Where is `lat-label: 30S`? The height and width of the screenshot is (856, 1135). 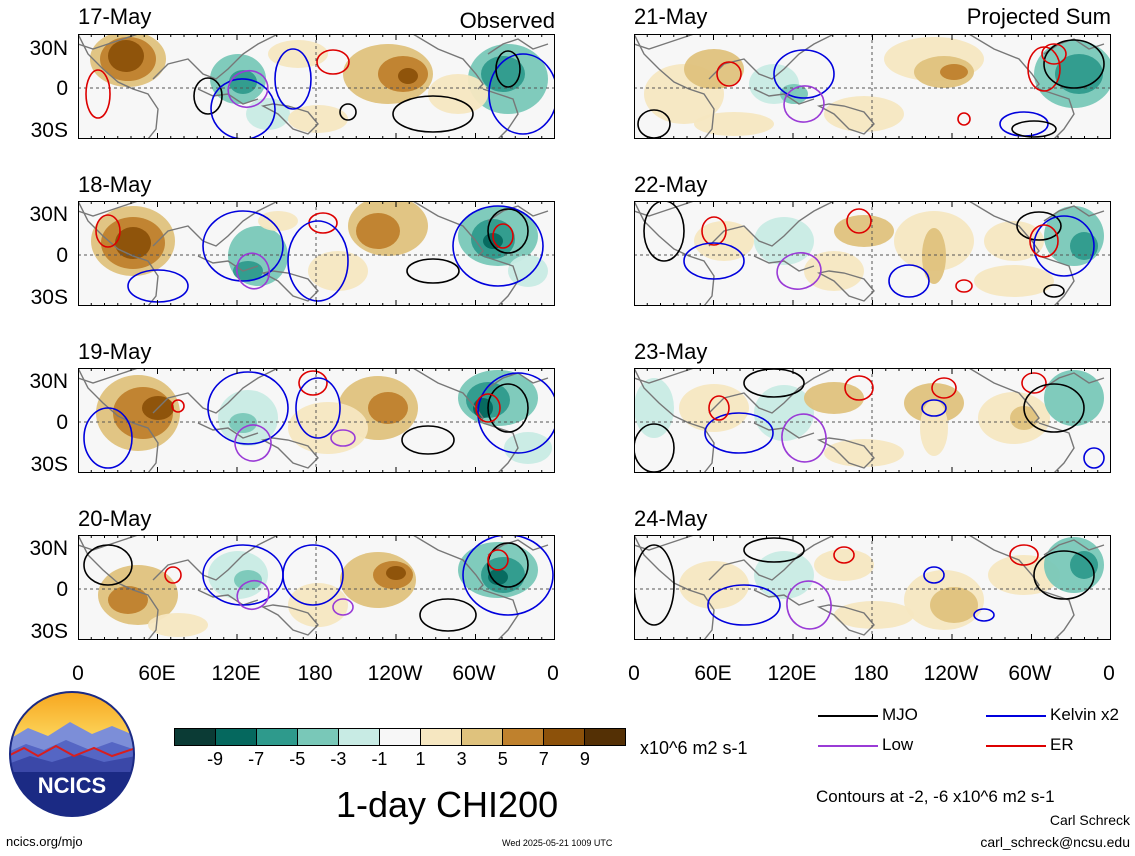
lat-label: 30S is located at coordinates (49, 631).